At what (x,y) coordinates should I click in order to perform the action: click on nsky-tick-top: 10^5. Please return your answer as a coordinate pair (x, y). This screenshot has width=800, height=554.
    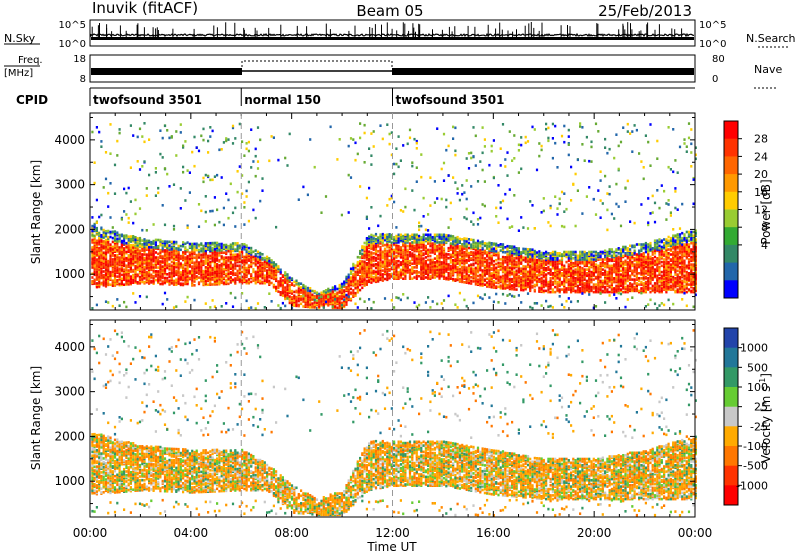
    Looking at the image, I should click on (72, 25).